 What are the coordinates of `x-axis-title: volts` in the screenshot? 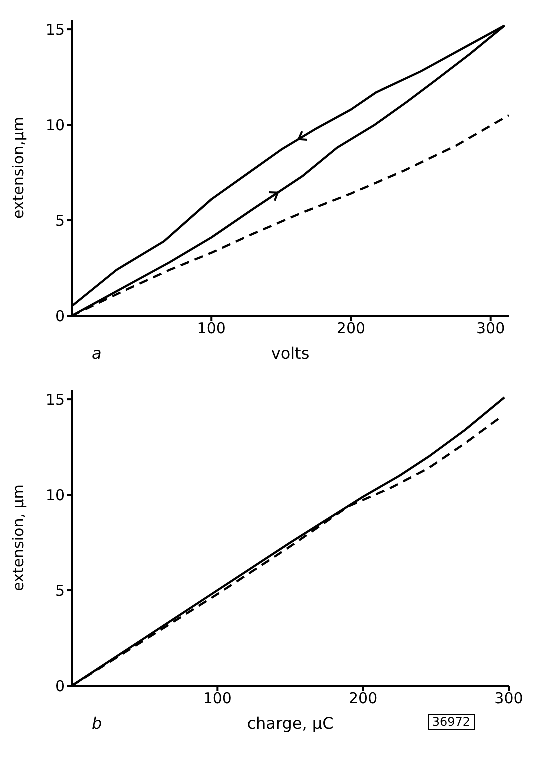 It's located at (290, 353).